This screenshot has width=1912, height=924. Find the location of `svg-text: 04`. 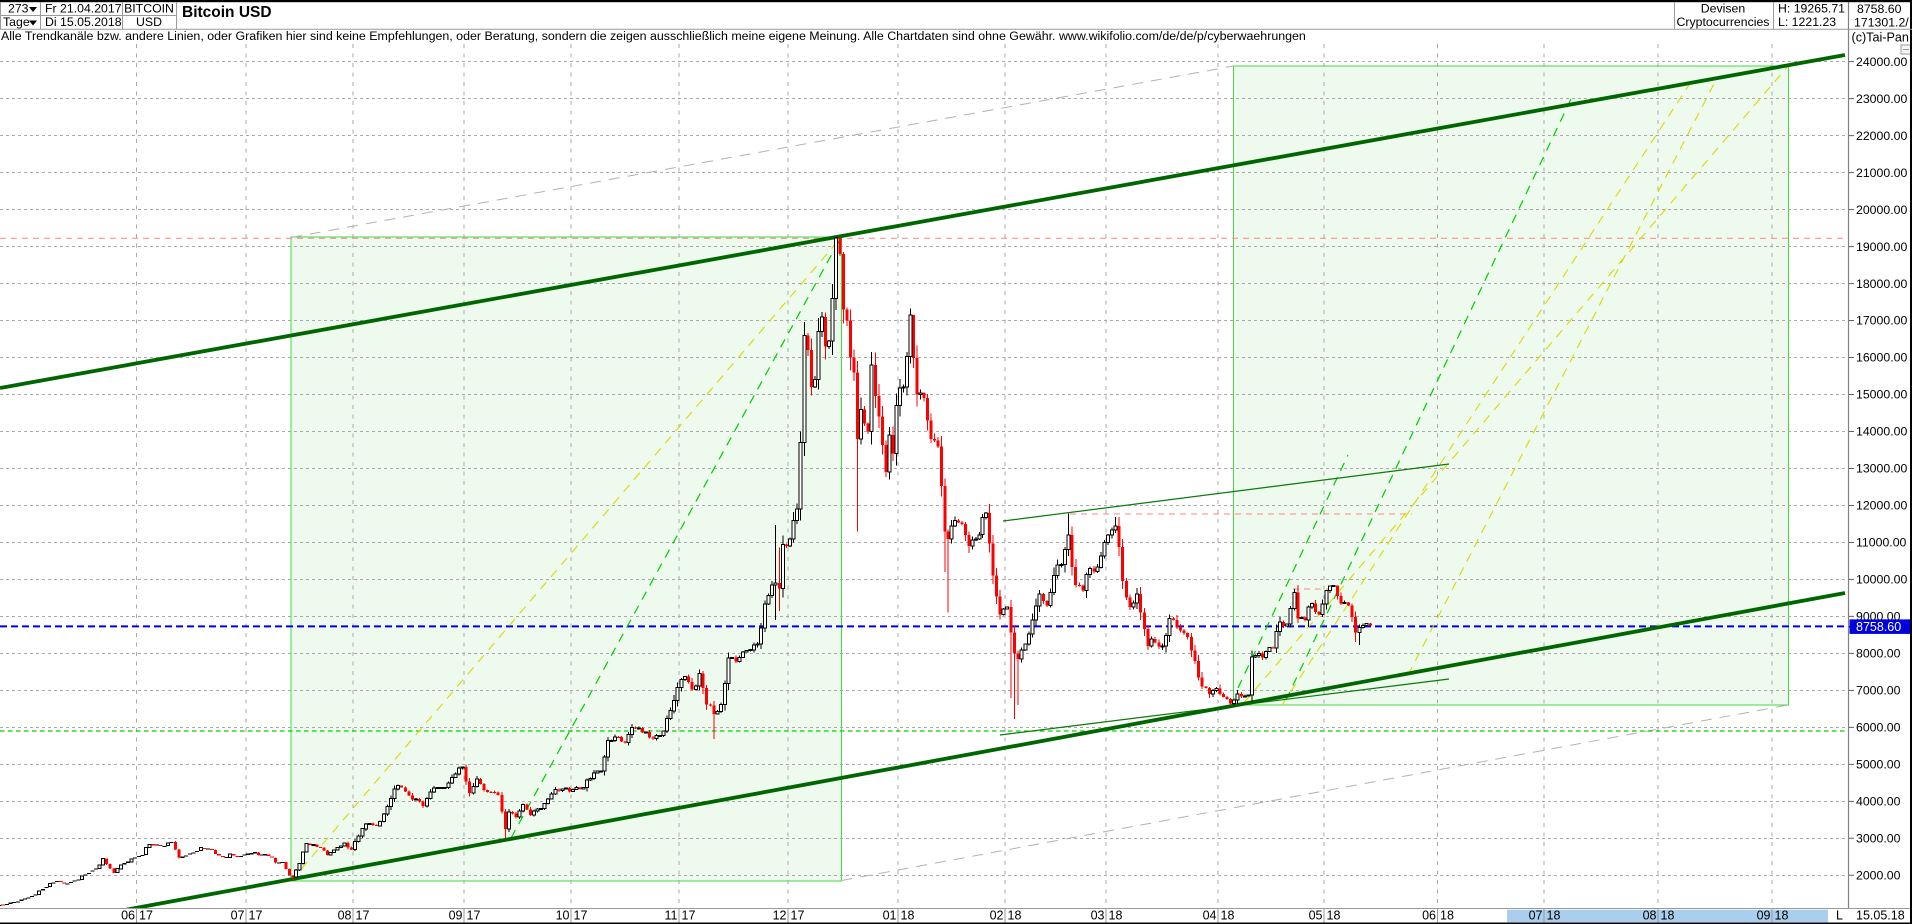

svg-text: 04 is located at coordinates (1210, 916).